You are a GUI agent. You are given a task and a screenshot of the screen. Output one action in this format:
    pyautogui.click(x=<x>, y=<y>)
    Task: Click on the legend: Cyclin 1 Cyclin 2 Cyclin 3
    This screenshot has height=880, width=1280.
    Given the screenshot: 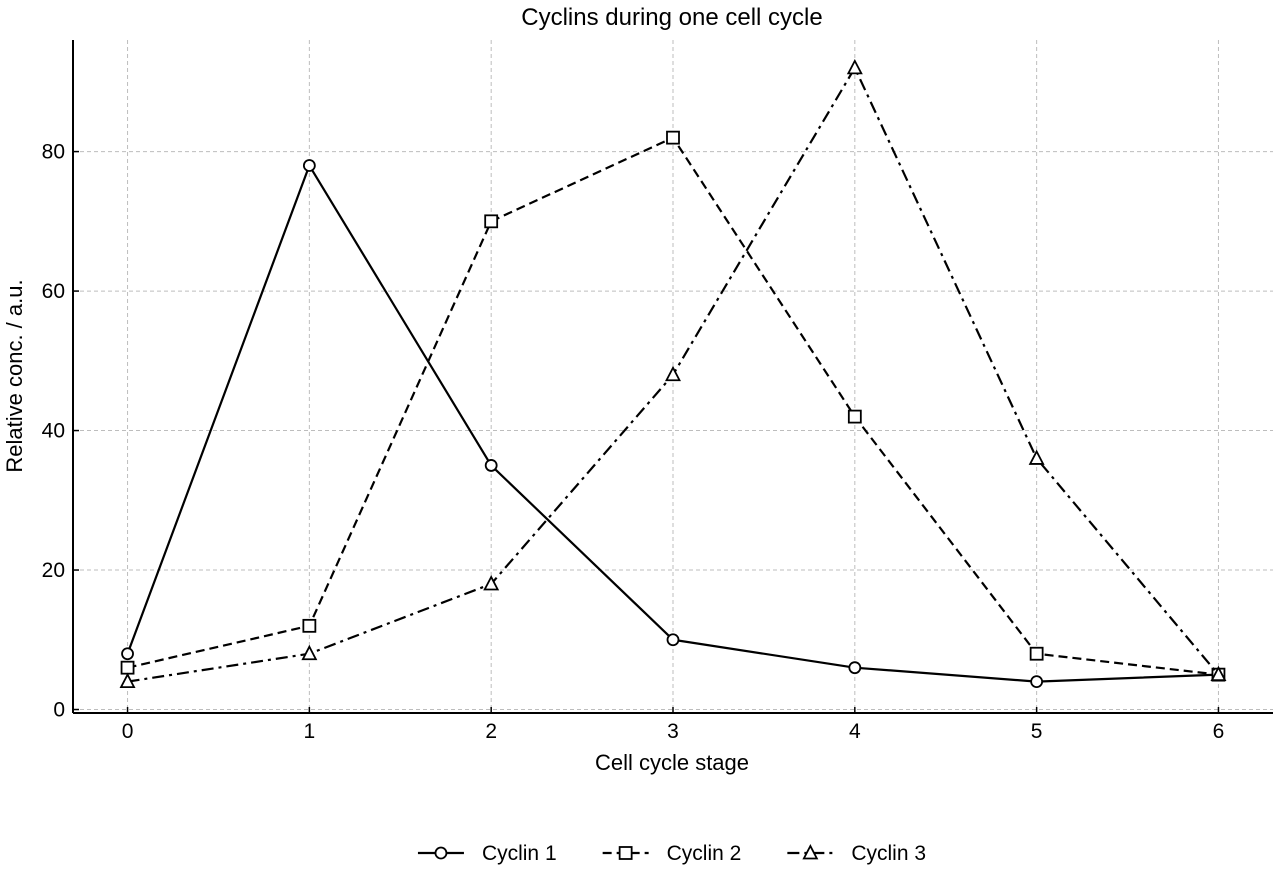 What is the action you would take?
    pyautogui.click(x=671, y=853)
    